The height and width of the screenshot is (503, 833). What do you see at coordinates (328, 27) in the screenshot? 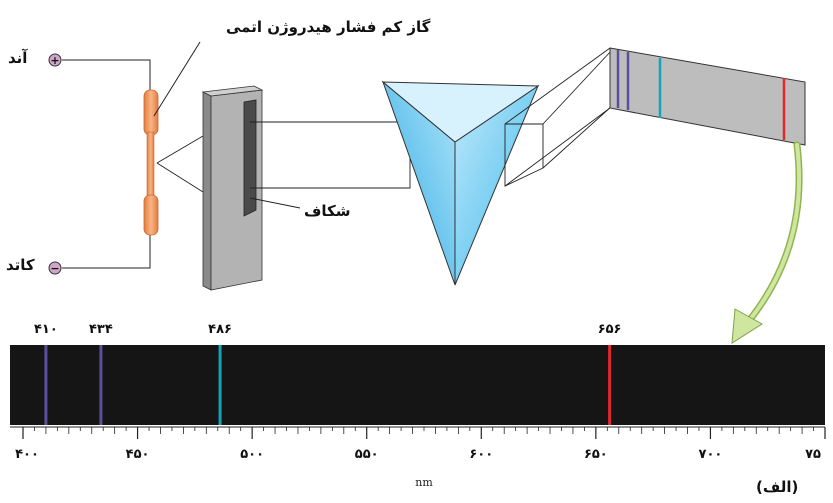
I see `gas-label: گاز کم فشار هیدروژن اتمی` at bounding box center [328, 27].